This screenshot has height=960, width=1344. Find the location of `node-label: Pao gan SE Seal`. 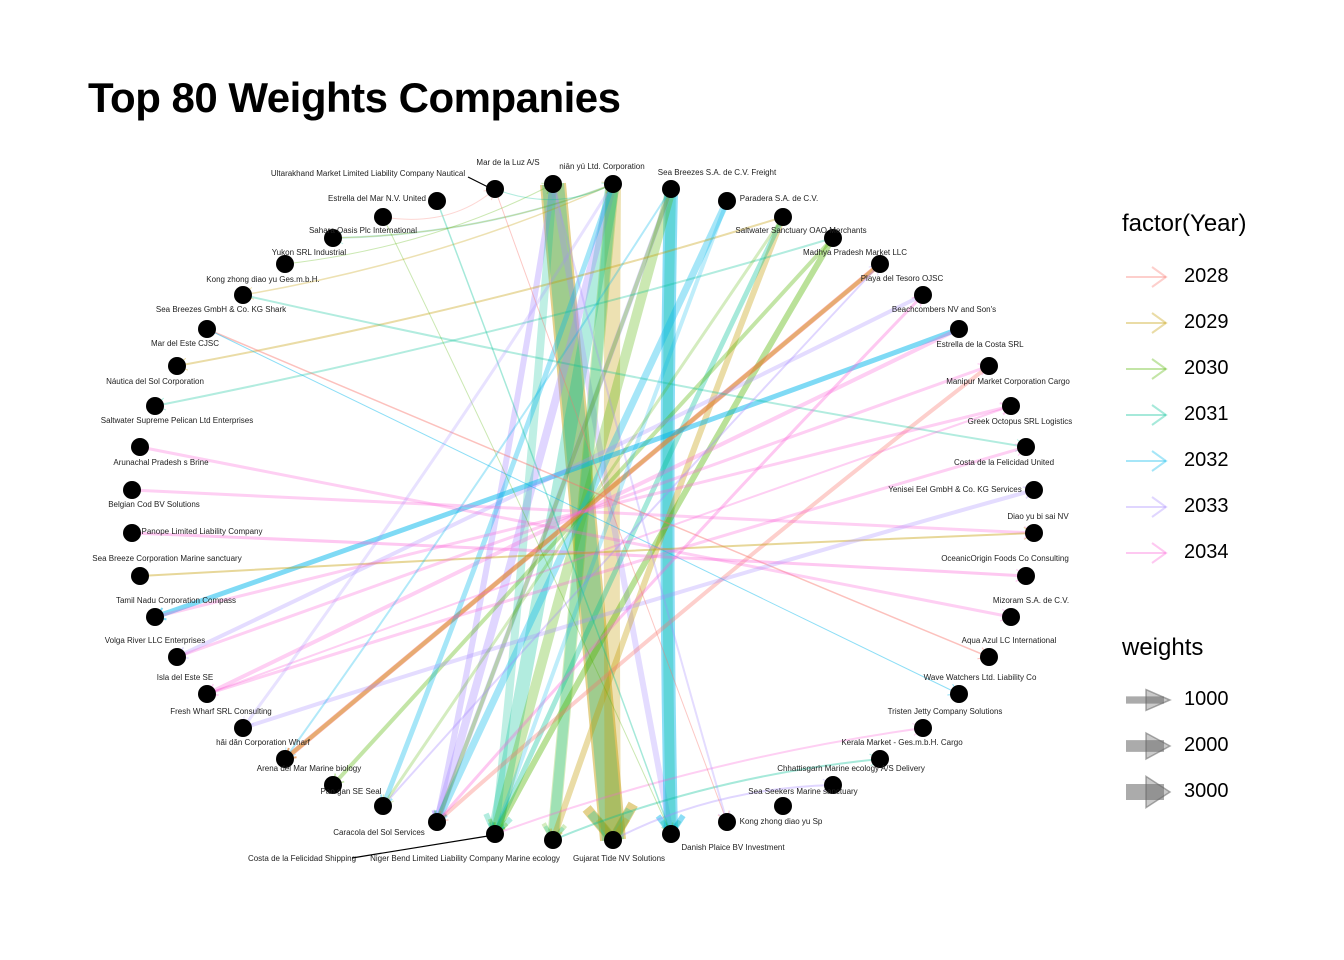

node-label: Pao gan SE Seal is located at coordinates (351, 791).